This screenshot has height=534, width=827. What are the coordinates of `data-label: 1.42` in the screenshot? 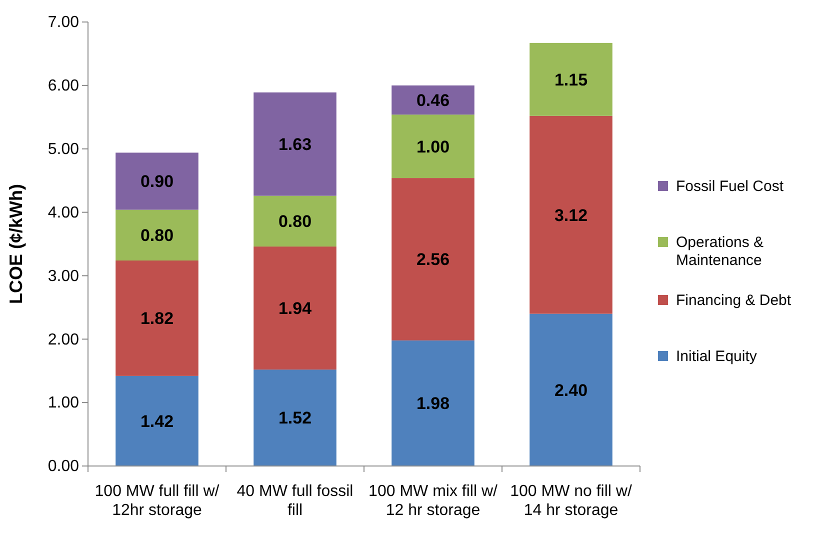 It's located at (157, 421).